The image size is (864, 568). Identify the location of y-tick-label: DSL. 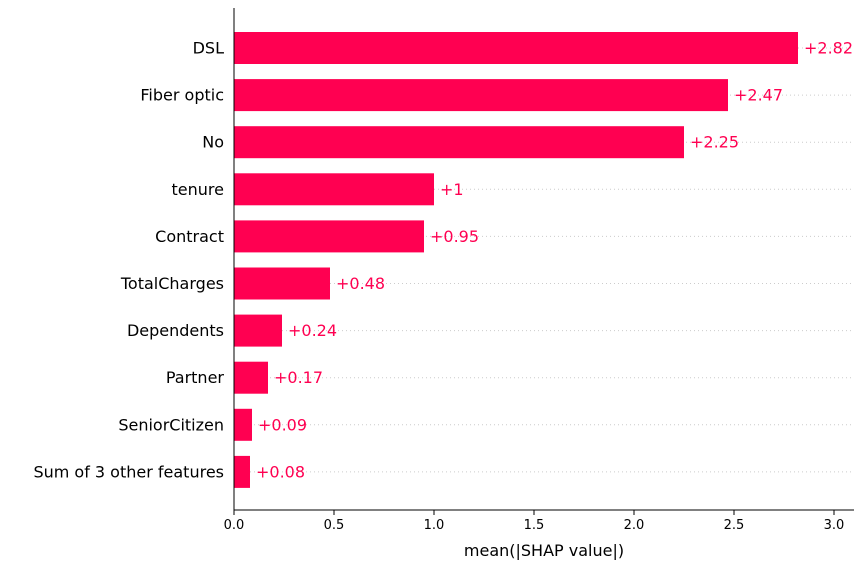
(208, 48).